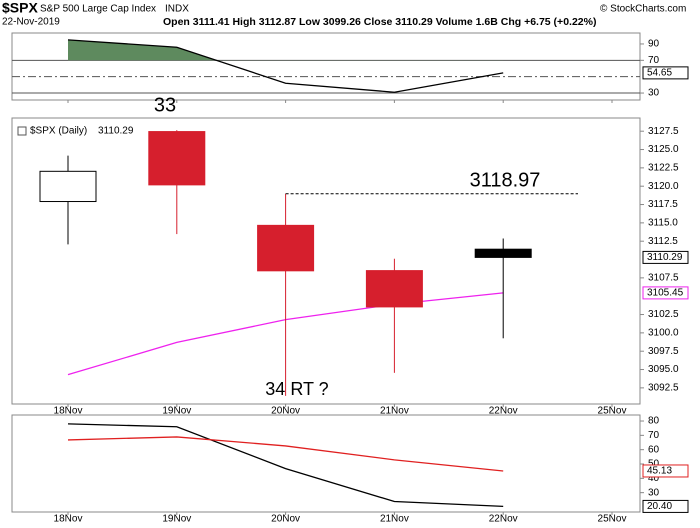 Image resolution: width=700 pixels, height=528 pixels. Describe the element at coordinates (165, 105) in the screenshot. I see `annotation: 33` at that location.